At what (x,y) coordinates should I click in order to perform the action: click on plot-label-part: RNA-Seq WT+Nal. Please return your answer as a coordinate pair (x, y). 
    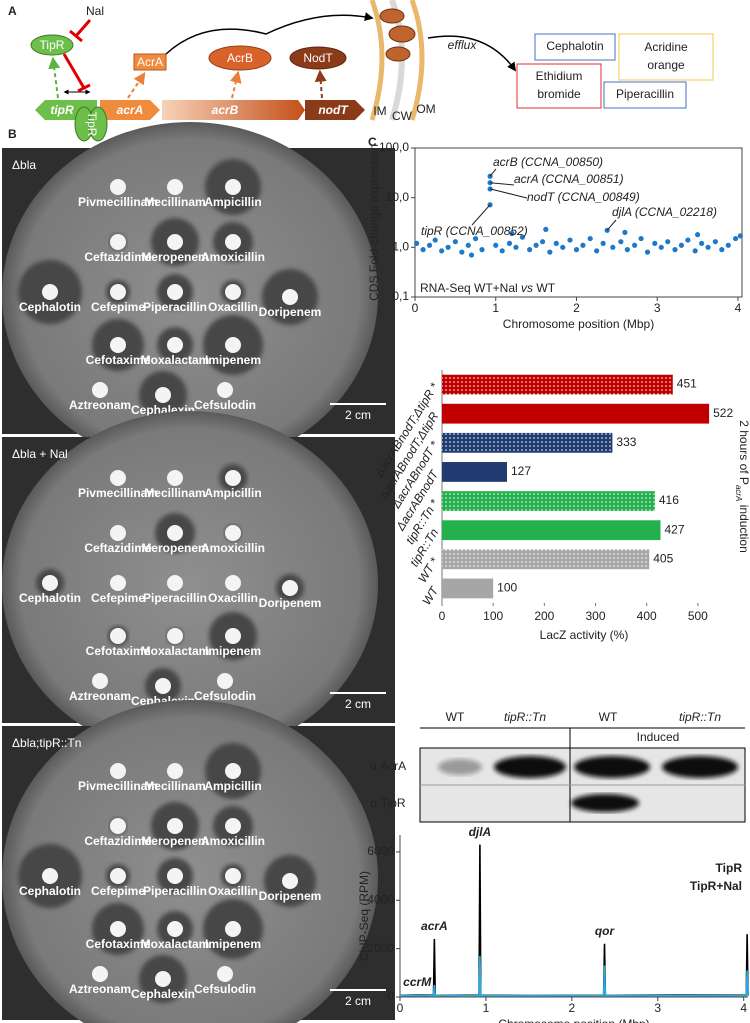
    Looking at the image, I should click on (470, 288).